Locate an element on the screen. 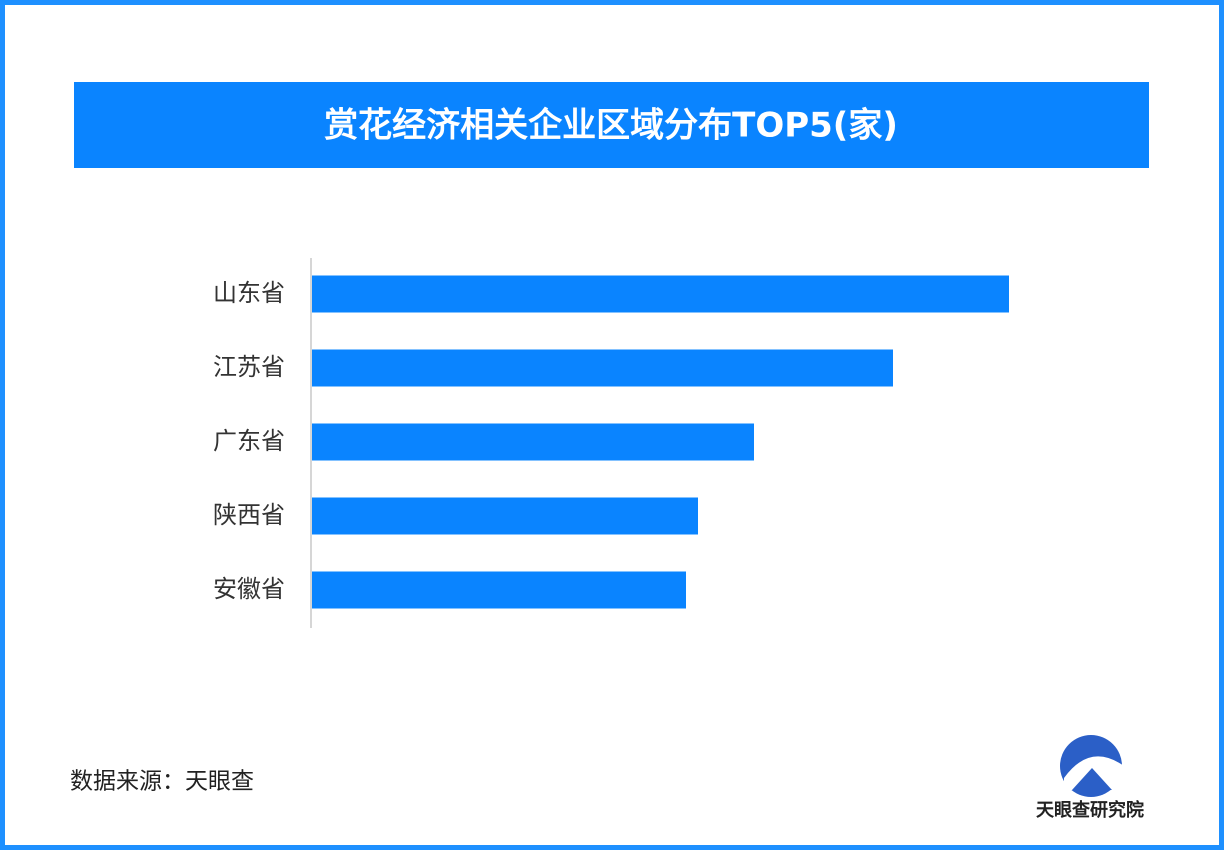 This screenshot has width=1224, height=850. y-tick-label: 江苏省 is located at coordinates (249, 367).